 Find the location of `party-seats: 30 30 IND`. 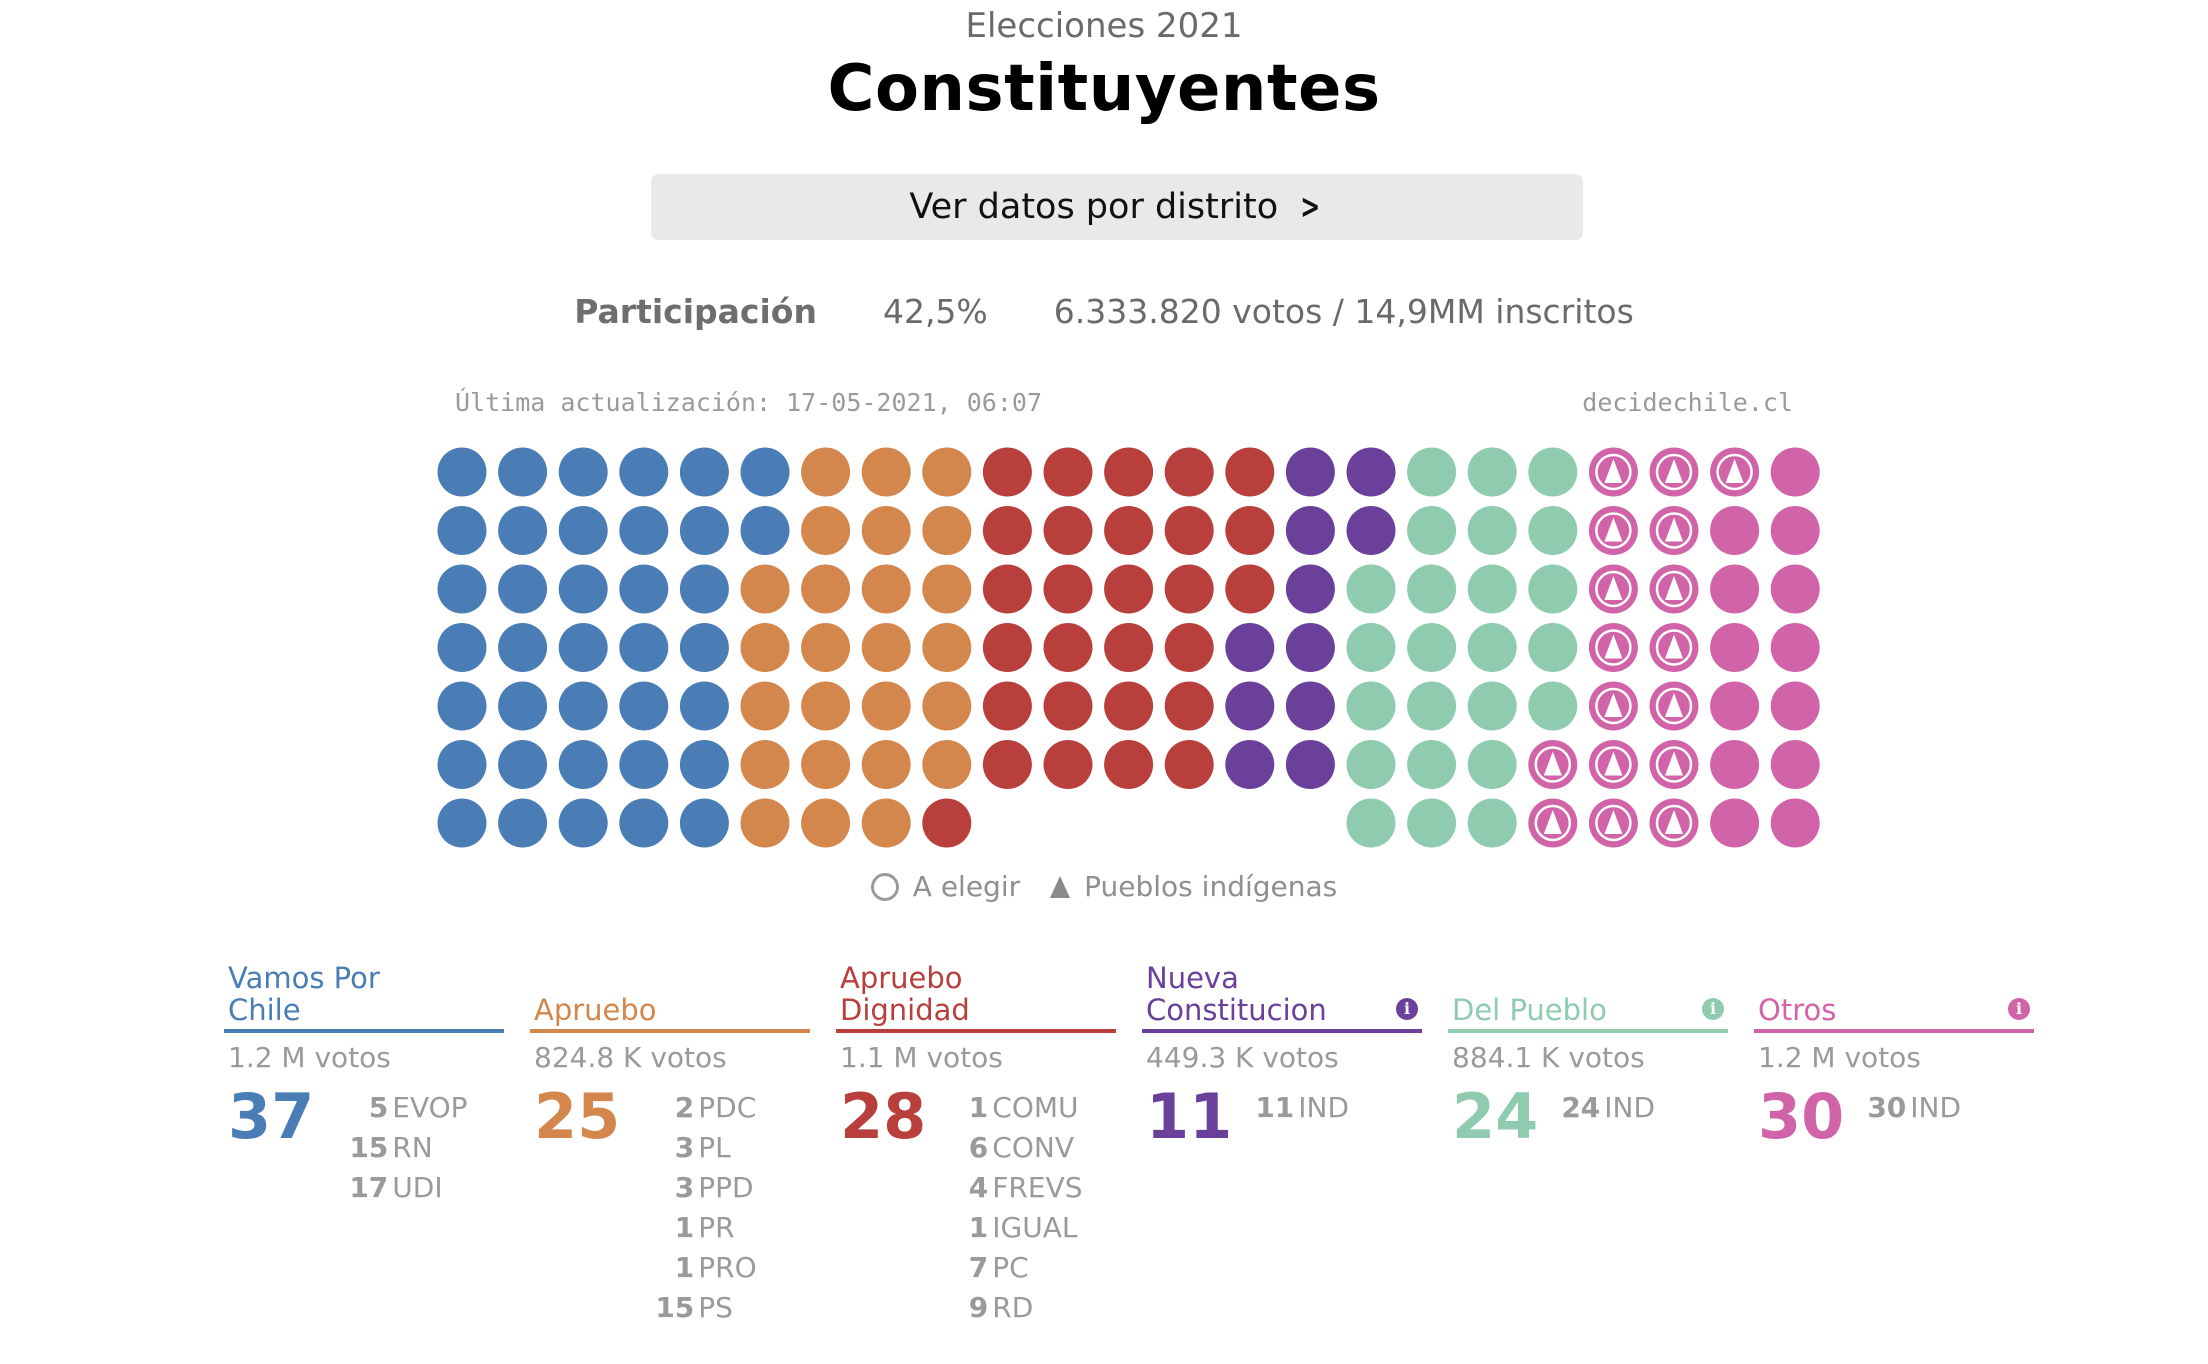

party-seats: 30 30 IND is located at coordinates (1894, 1117).